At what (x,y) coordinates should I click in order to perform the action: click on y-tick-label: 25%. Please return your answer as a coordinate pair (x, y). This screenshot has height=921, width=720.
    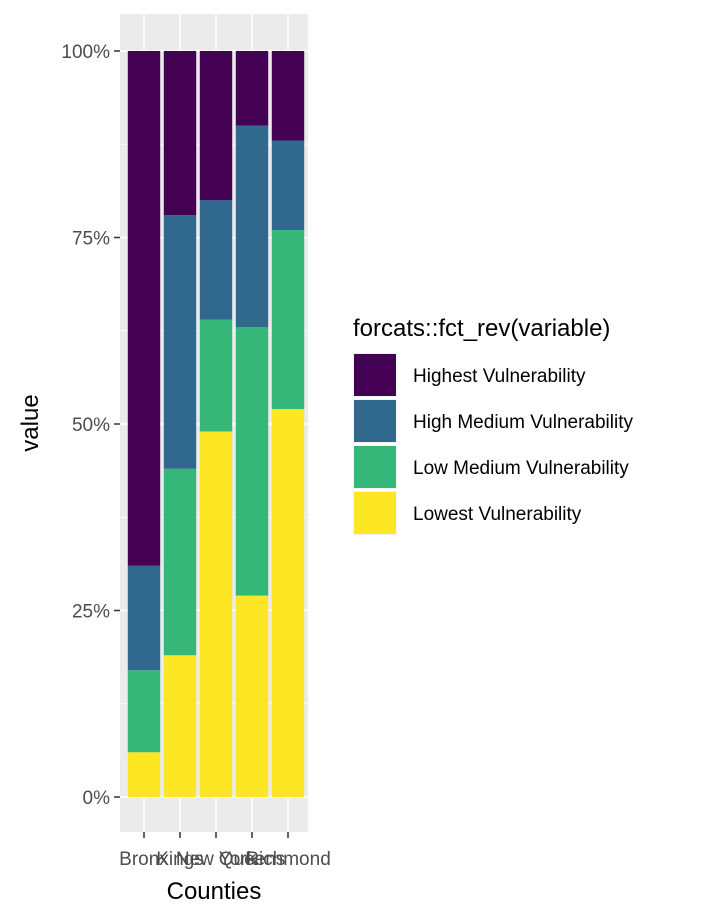
    Looking at the image, I should click on (91, 612).